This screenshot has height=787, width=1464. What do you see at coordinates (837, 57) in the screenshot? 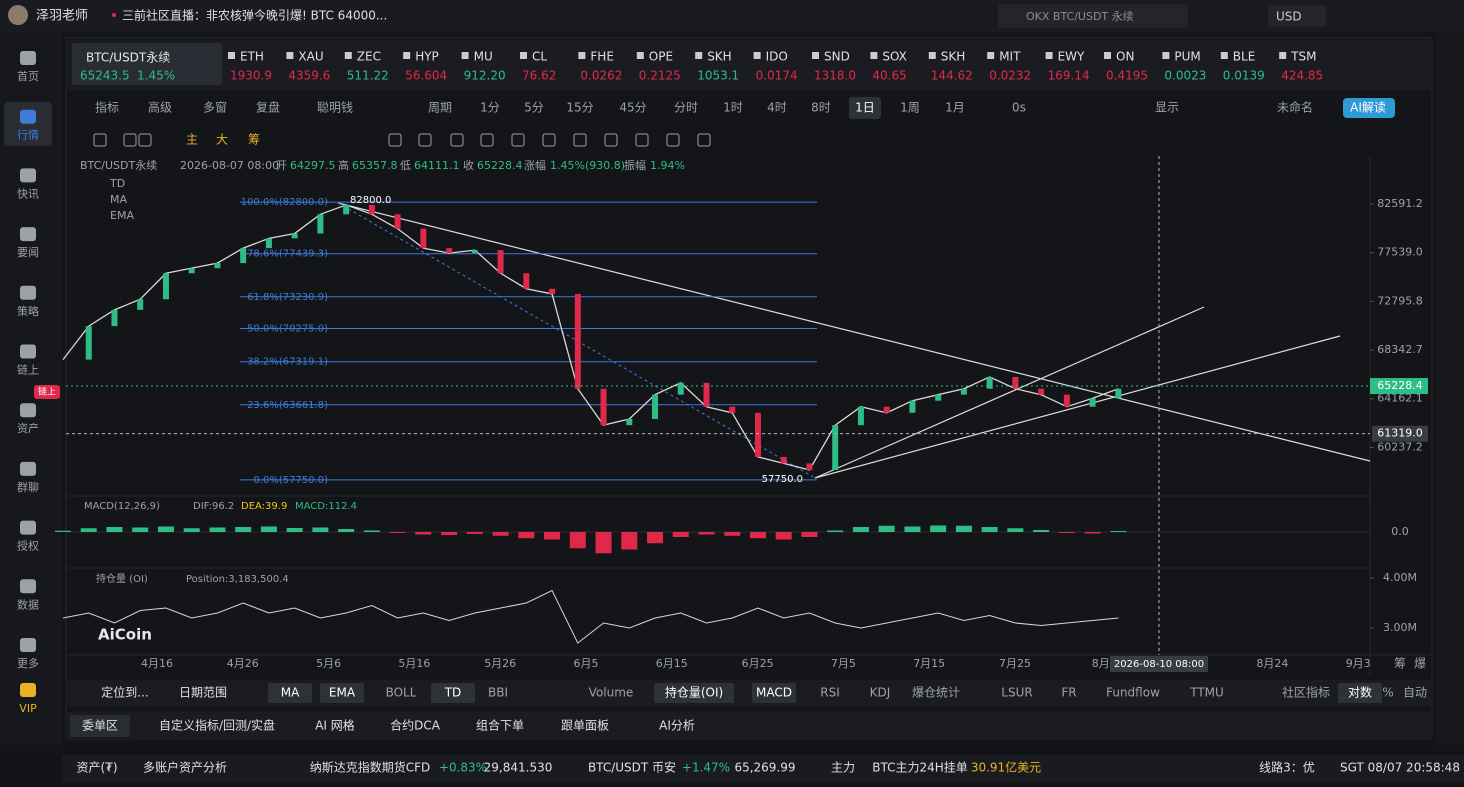
I see `ticker-symbol: SND` at bounding box center [837, 57].